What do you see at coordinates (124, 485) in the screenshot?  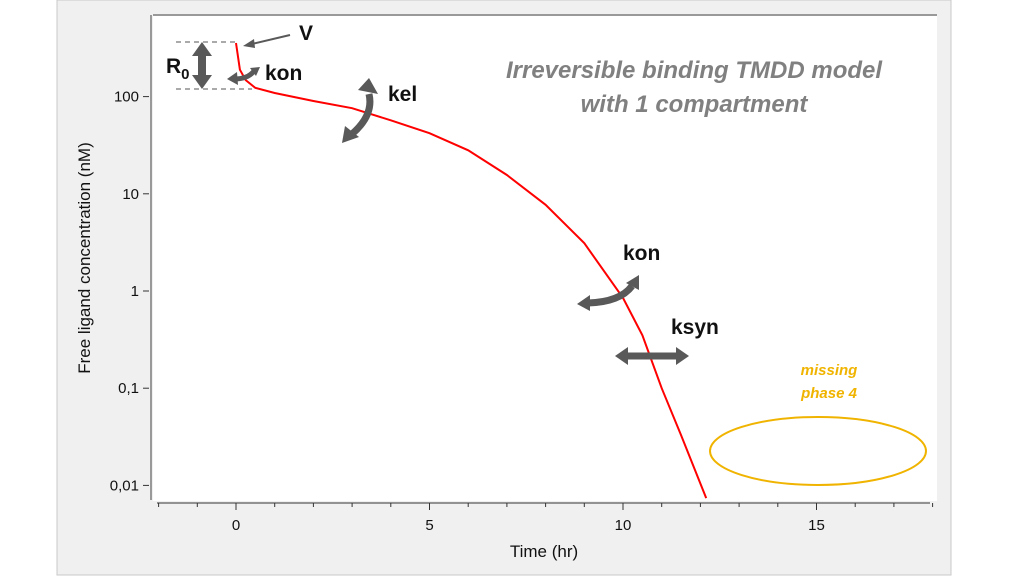 I see `y-tick-label: 0,01` at bounding box center [124, 485].